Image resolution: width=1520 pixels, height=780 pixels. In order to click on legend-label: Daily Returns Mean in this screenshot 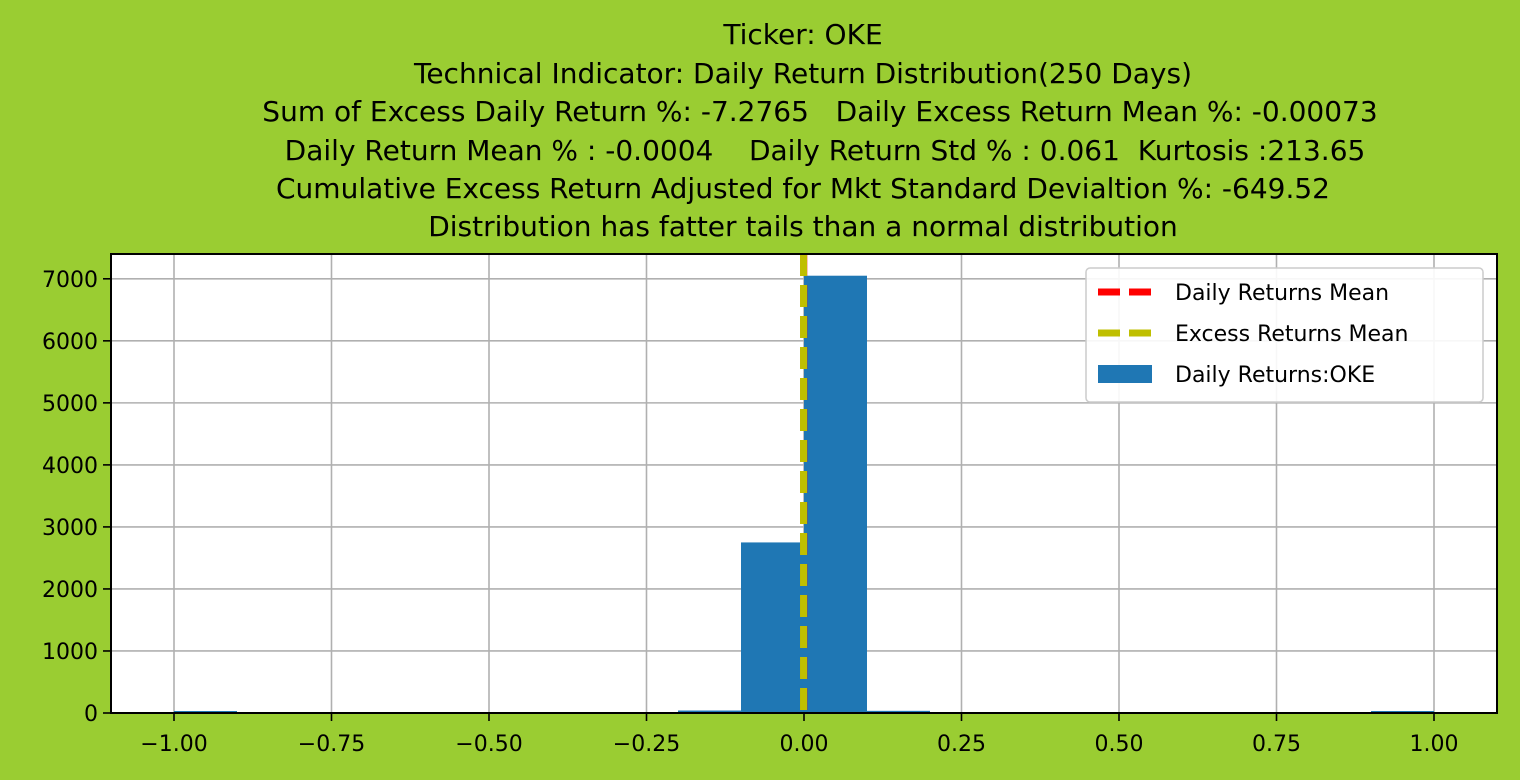, I will do `click(1282, 293)`.